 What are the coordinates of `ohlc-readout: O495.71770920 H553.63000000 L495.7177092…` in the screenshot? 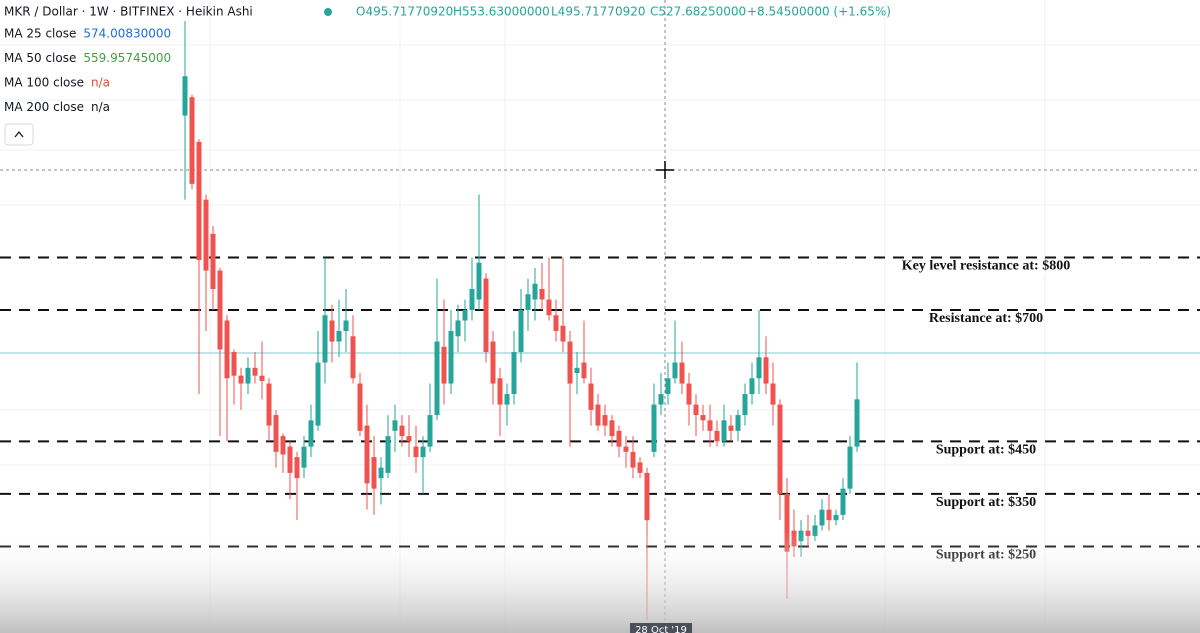 It's located at (623, 12).